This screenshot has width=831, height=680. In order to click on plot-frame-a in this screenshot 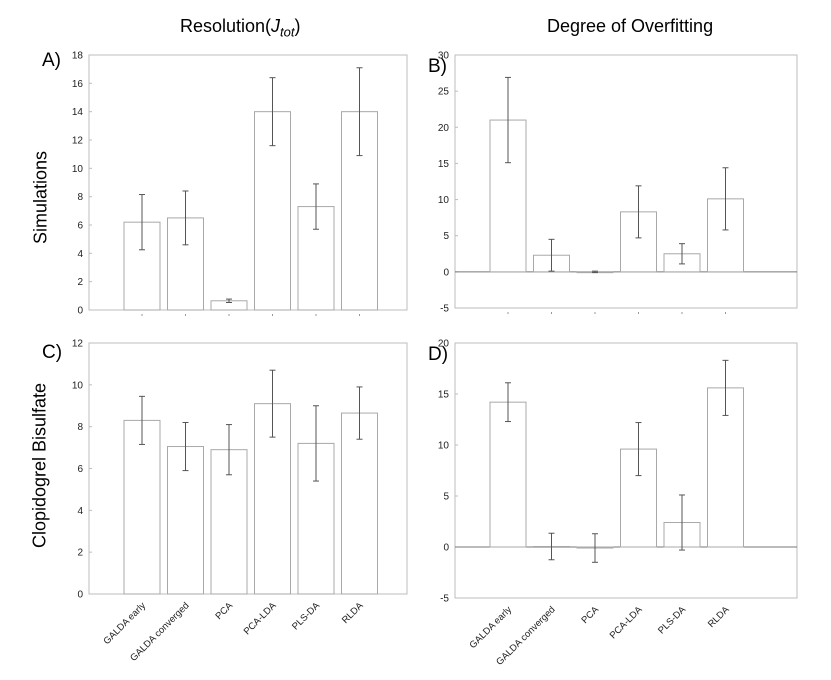, I will do `click(248, 182)`.